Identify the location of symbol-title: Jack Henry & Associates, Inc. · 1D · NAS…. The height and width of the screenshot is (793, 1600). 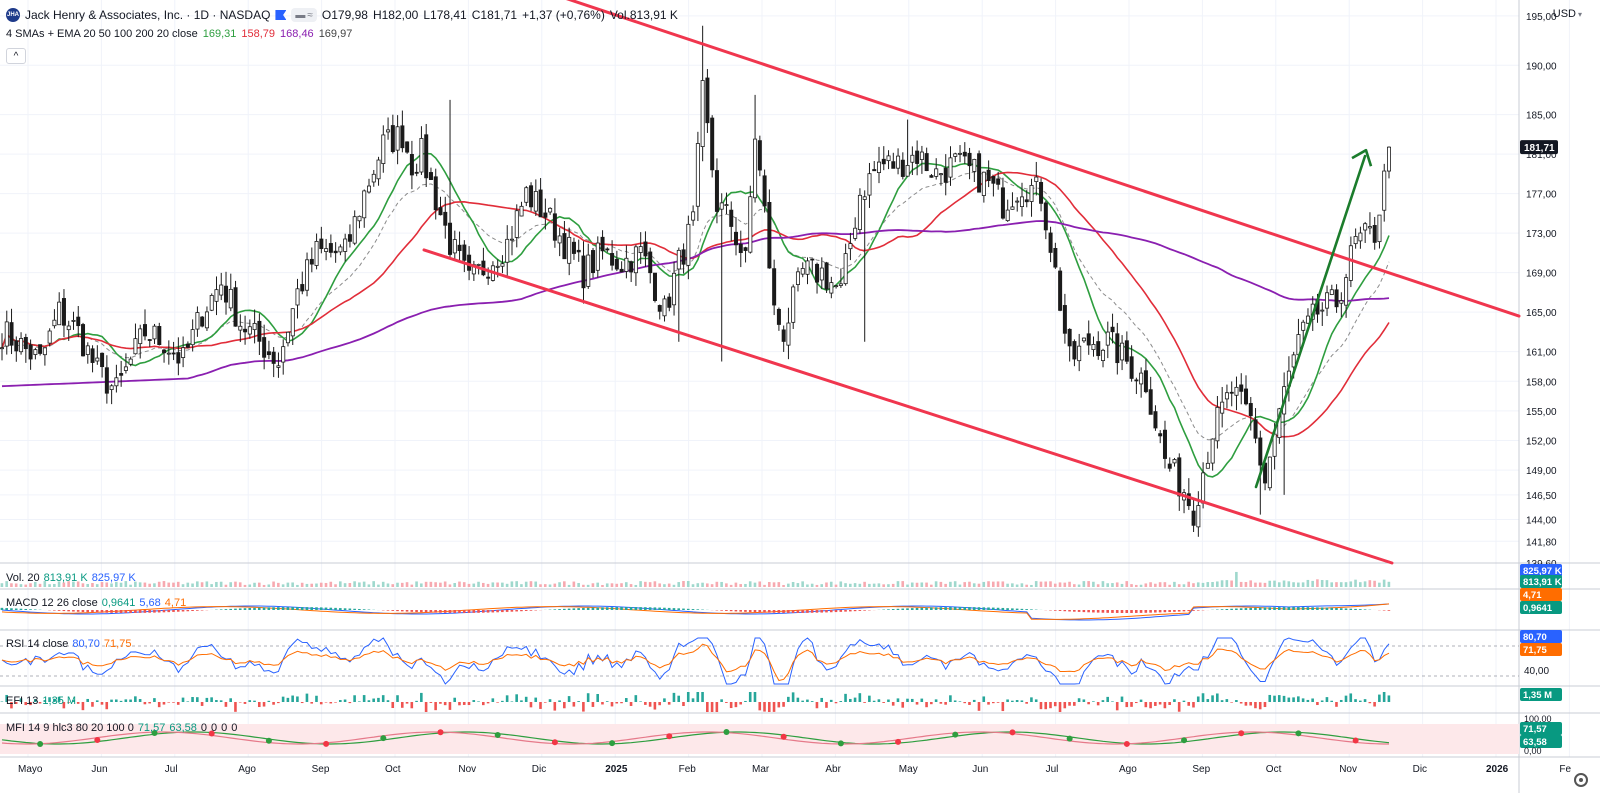
(148, 15).